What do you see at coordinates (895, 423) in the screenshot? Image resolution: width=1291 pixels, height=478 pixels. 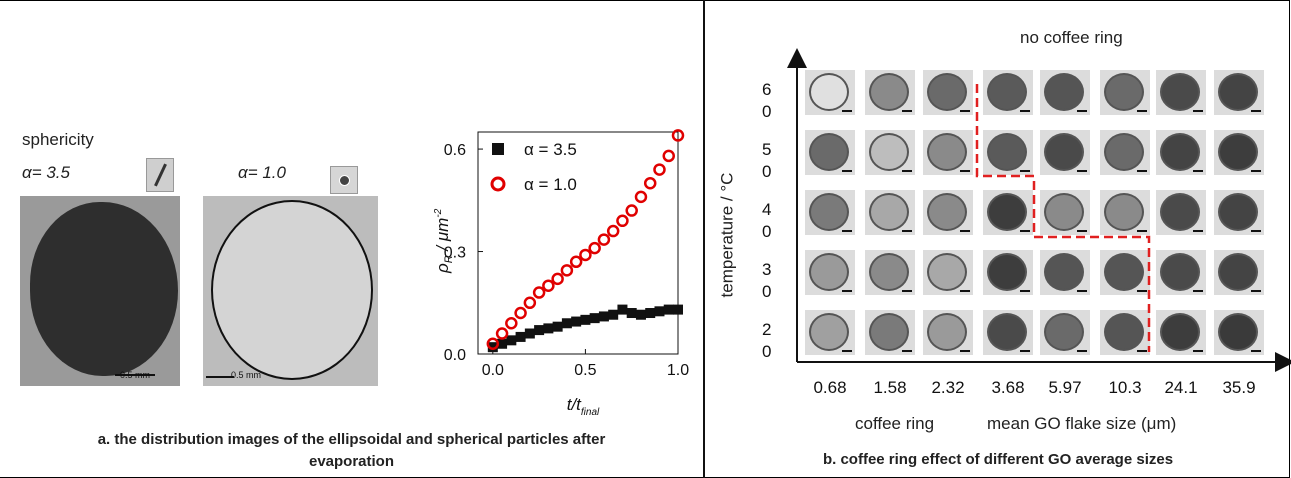 I see `coffee-ring-label: coffee ring` at bounding box center [895, 423].